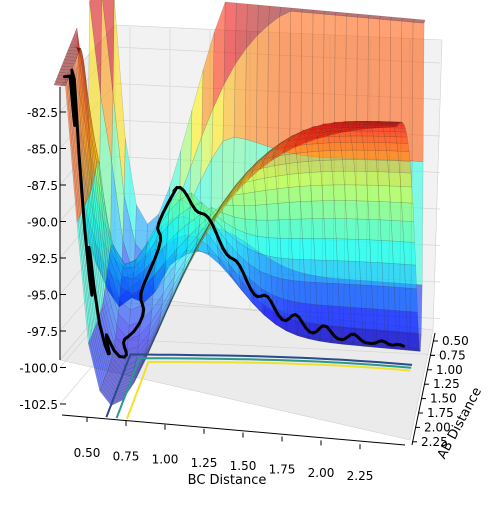 This screenshot has height=508, width=498. I want to click on x-tick-label: 0.50, so click(87, 453).